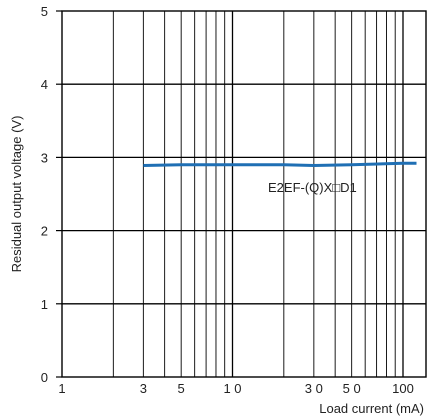 This screenshot has width=427, height=417. I want to click on y-tick-label: 4, so click(44, 84).